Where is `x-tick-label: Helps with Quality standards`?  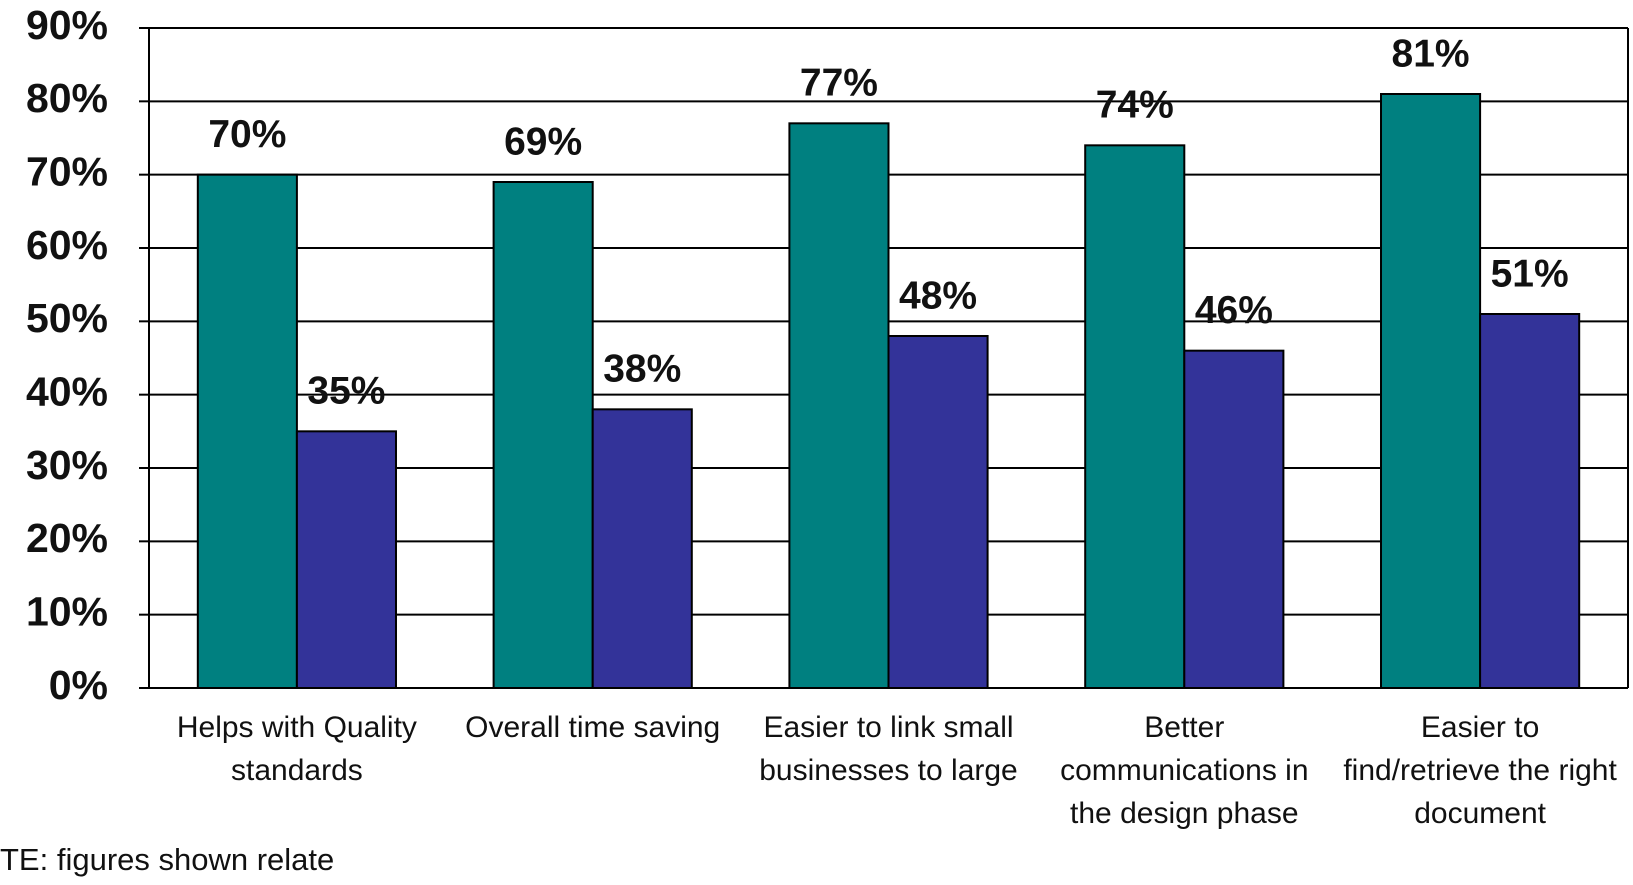 x-tick-label: Helps with Quality standards is located at coordinates (296, 749).